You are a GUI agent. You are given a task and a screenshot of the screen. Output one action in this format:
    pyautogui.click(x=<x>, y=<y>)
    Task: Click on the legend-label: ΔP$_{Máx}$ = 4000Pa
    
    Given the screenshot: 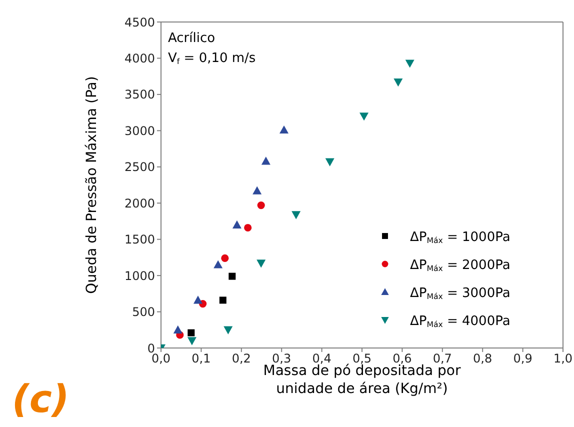 What is the action you would take?
    pyautogui.click(x=460, y=322)
    